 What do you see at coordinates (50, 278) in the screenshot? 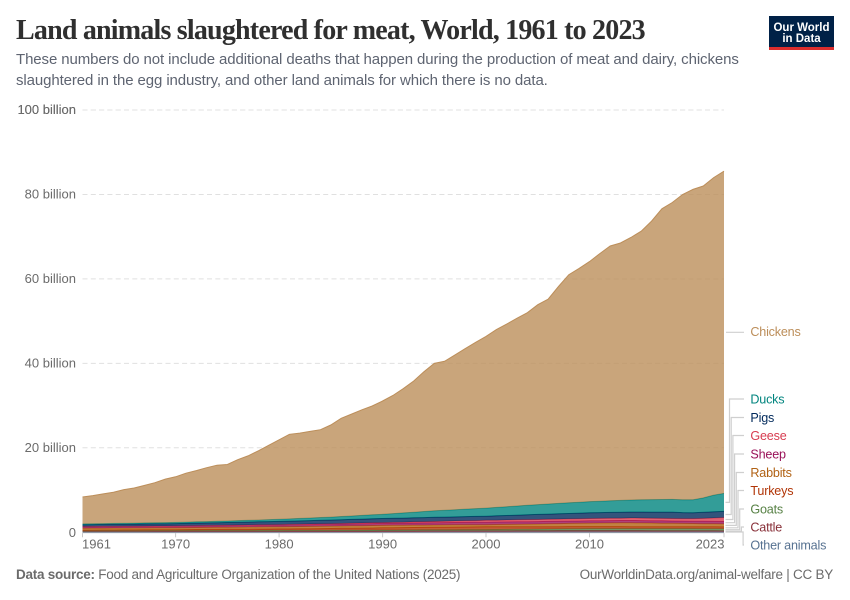
I see `svg-text: 60 billion` at bounding box center [50, 278].